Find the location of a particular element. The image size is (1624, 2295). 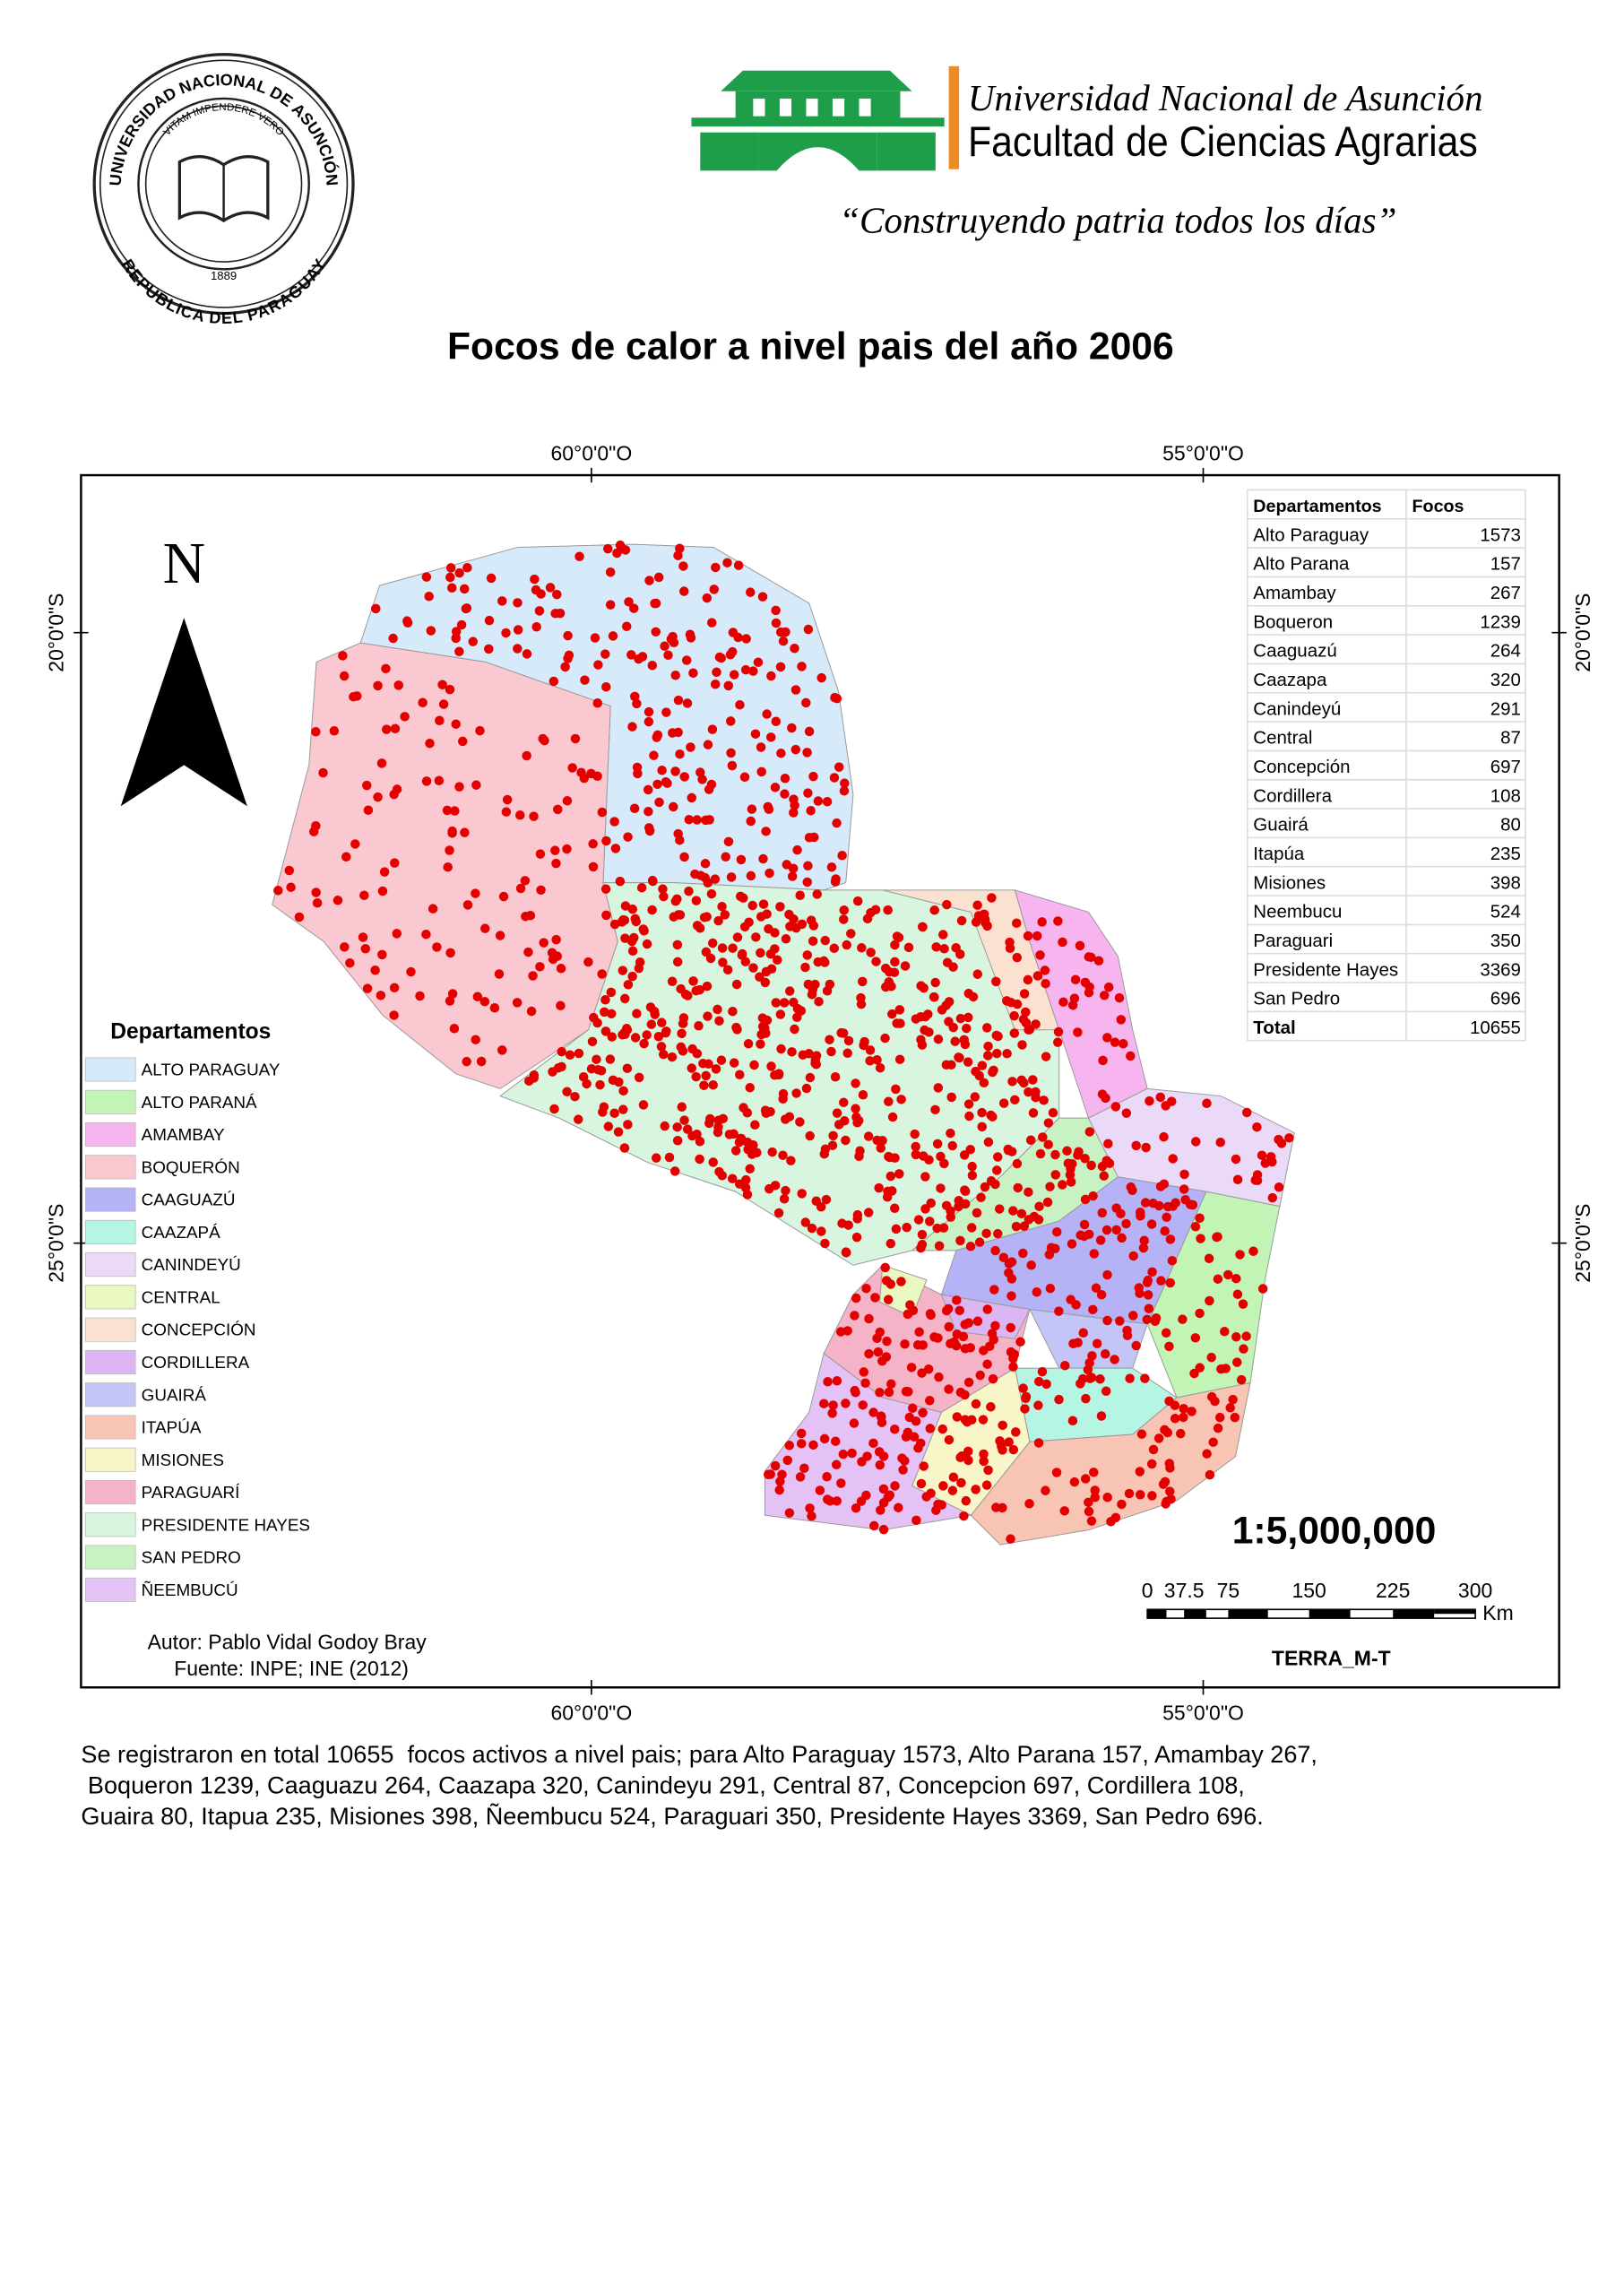

table-cell: Total is located at coordinates (1274, 1028).